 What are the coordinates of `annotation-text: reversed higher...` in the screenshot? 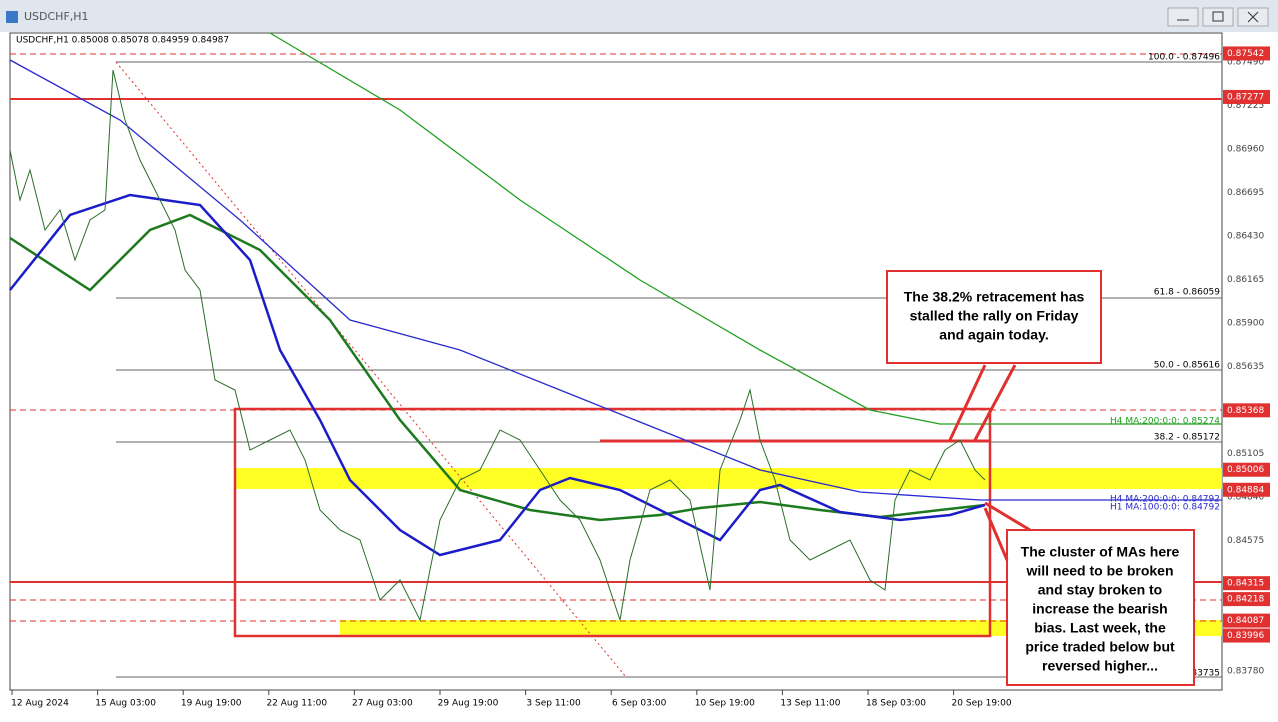 It's located at (1100, 666).